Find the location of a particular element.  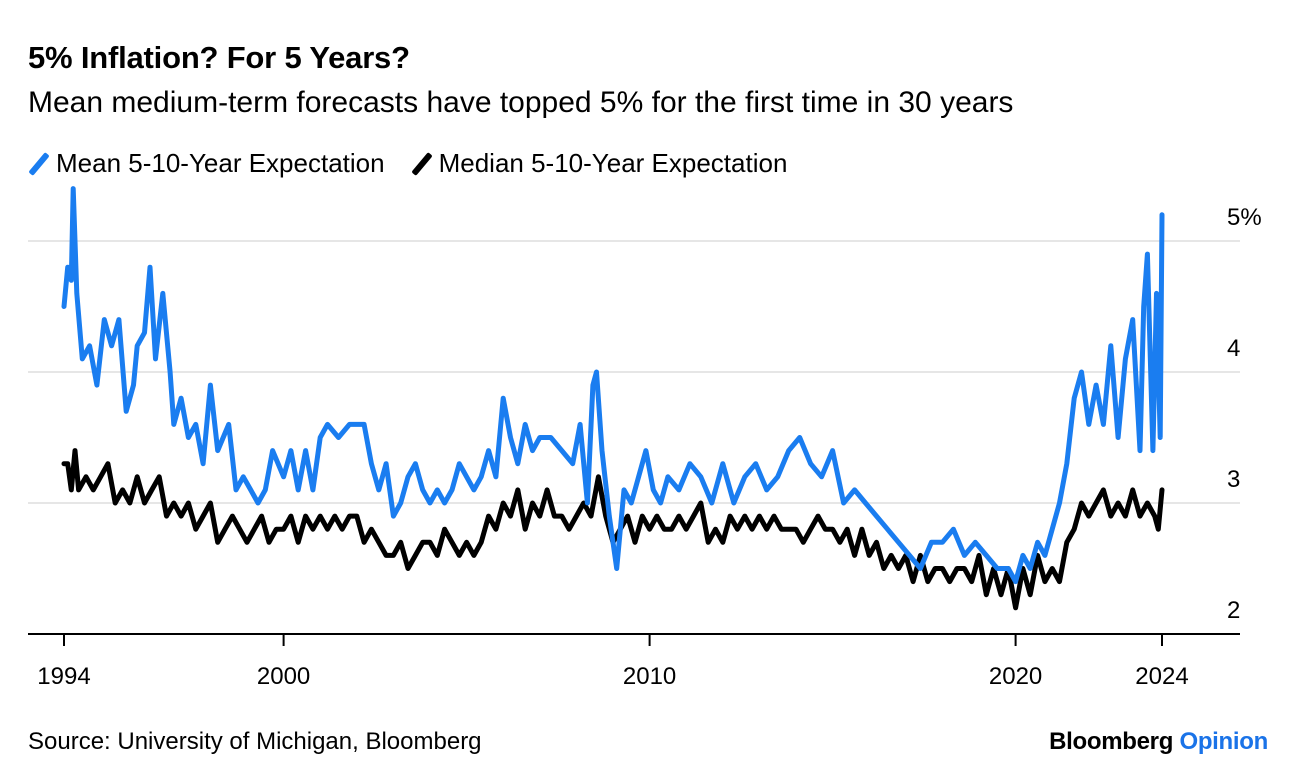

legend-item-median: Median 5-10-Year Expectation is located at coordinates (599, 163).